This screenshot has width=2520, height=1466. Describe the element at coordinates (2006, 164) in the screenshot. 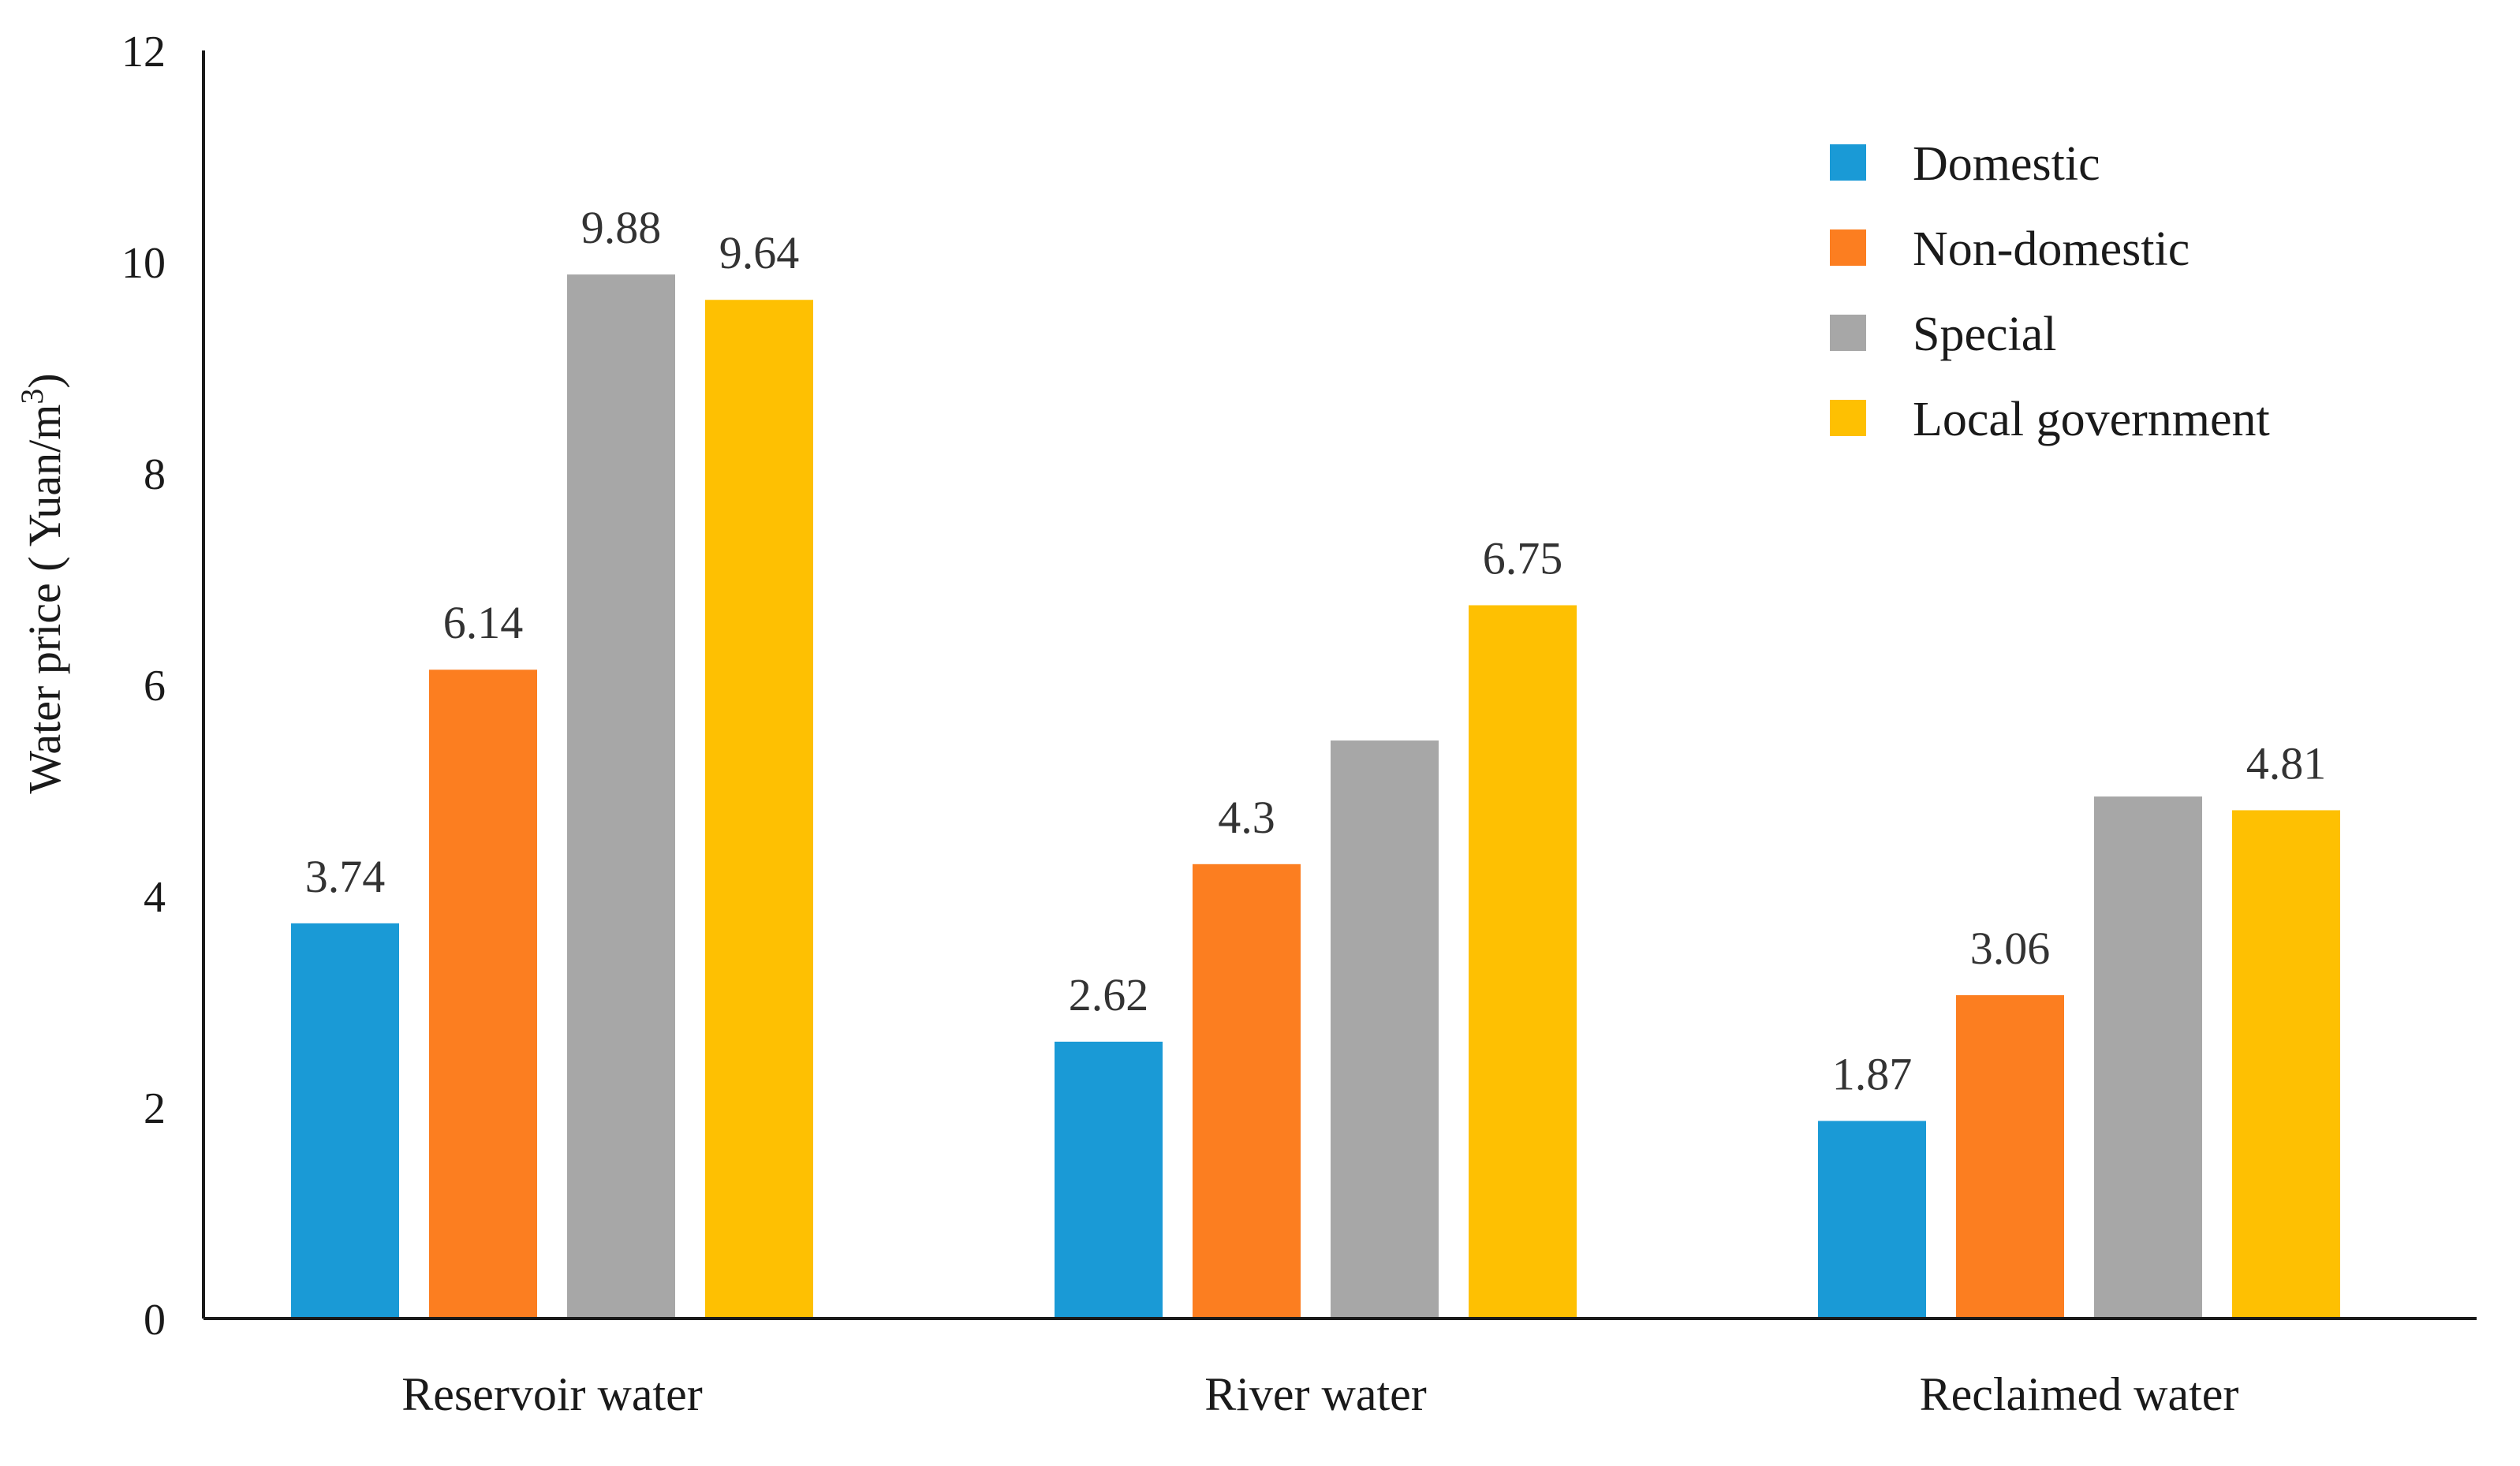

I see `legend-label: Domestic` at that location.